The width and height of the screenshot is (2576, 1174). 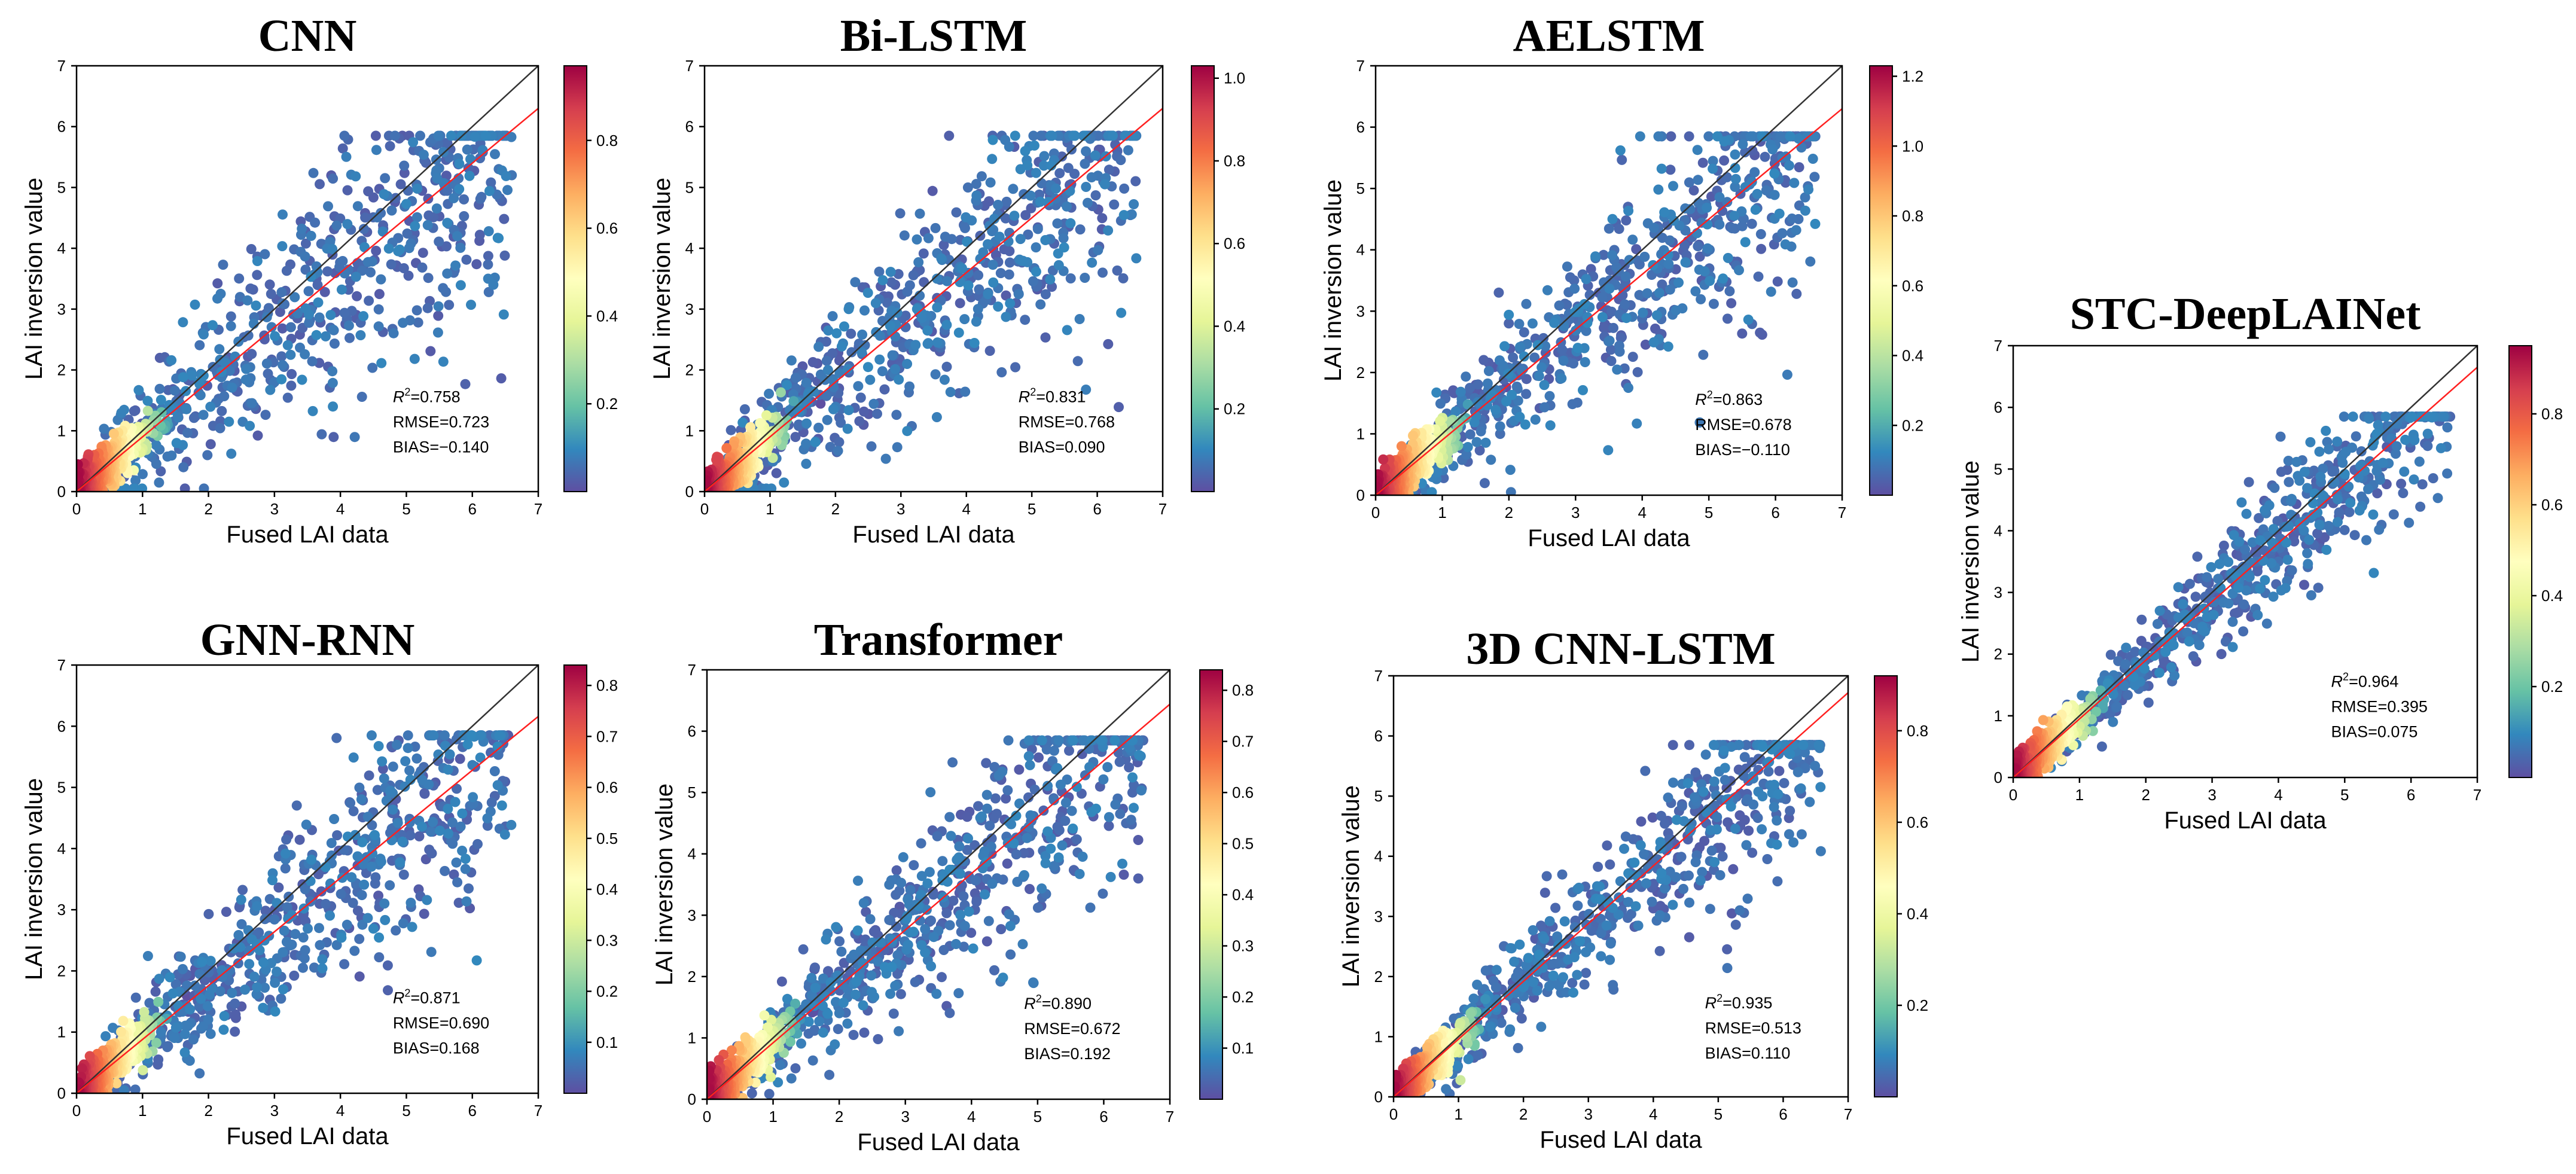 What do you see at coordinates (2552, 687) in the screenshot?
I see `colorbar-tick-label: 0.2` at bounding box center [2552, 687].